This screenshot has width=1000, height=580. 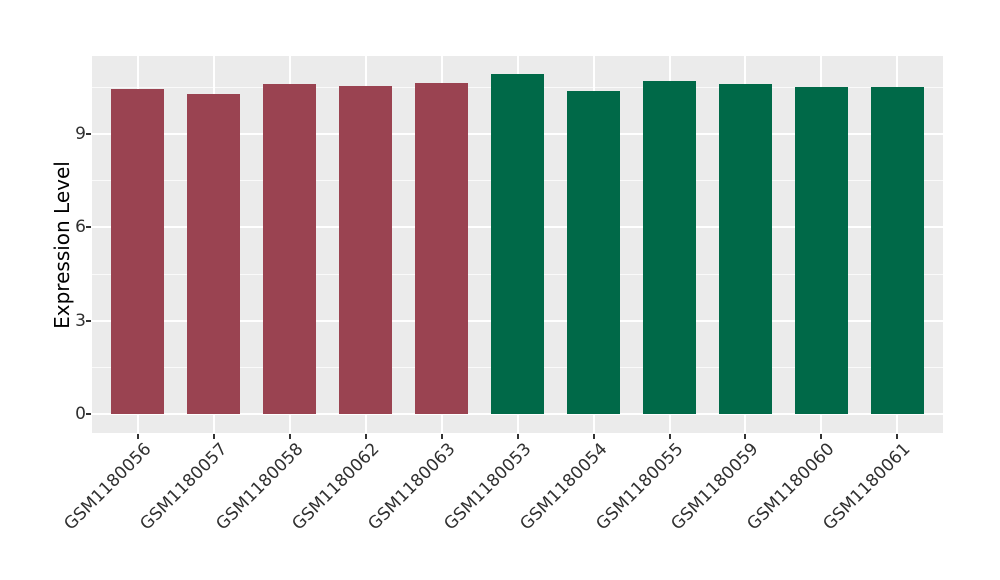 What do you see at coordinates (80, 414) in the screenshot?
I see `y-tick-label: 0` at bounding box center [80, 414].